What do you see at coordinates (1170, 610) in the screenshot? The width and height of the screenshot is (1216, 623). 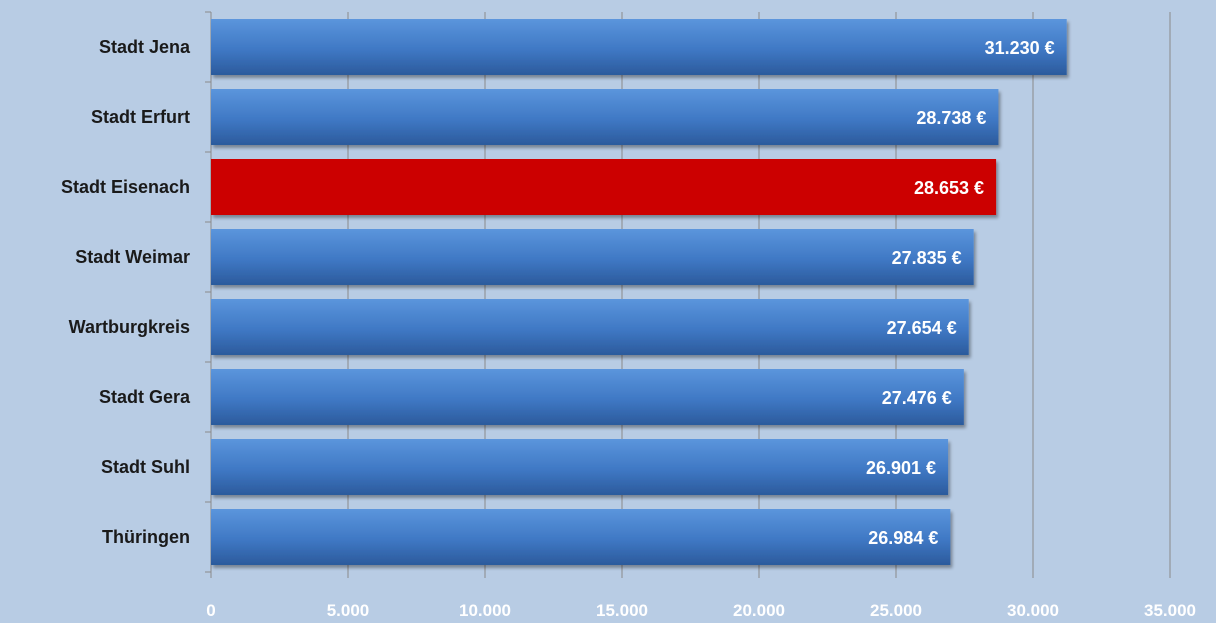 I see `x-tick-label: 35.000` at bounding box center [1170, 610].